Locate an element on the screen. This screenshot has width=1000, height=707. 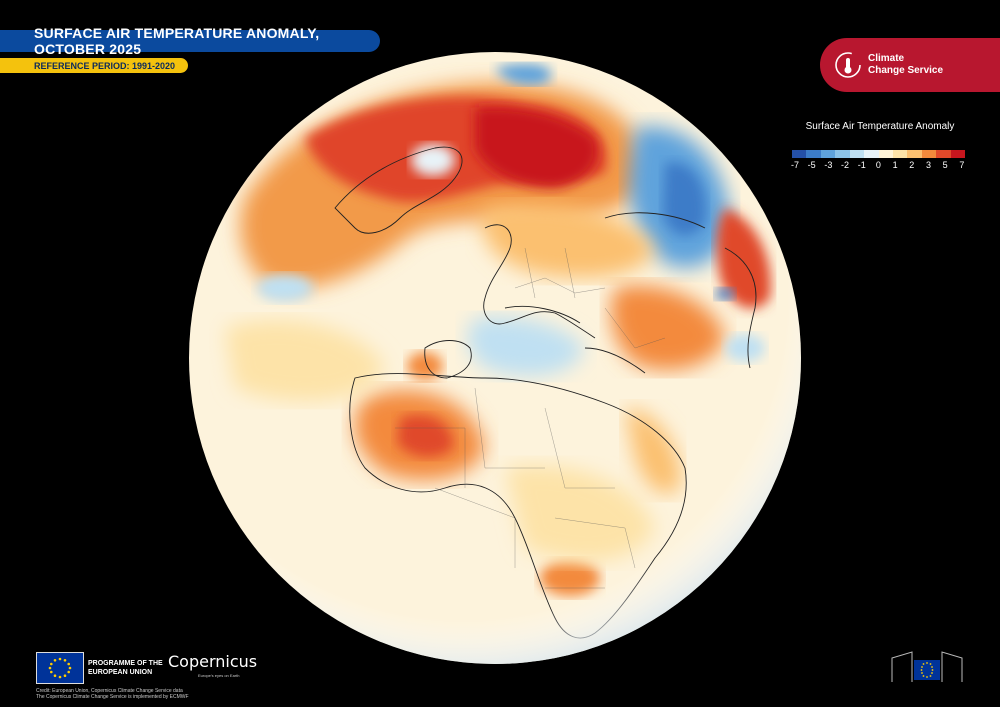
legend-tick: 1 is located at coordinates (895, 165).